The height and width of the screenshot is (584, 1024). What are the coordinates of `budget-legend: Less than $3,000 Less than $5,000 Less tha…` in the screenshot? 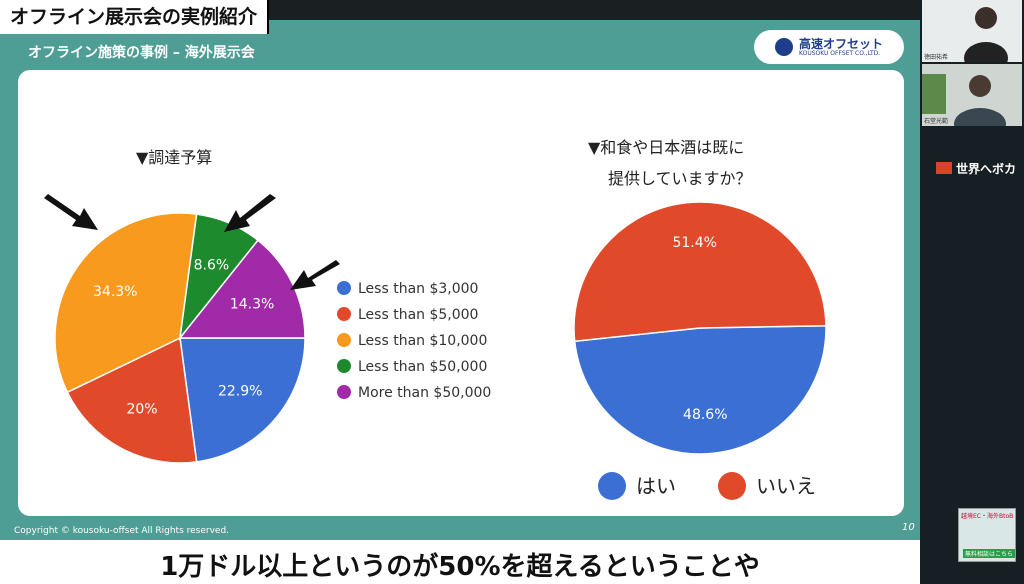 It's located at (414, 341).